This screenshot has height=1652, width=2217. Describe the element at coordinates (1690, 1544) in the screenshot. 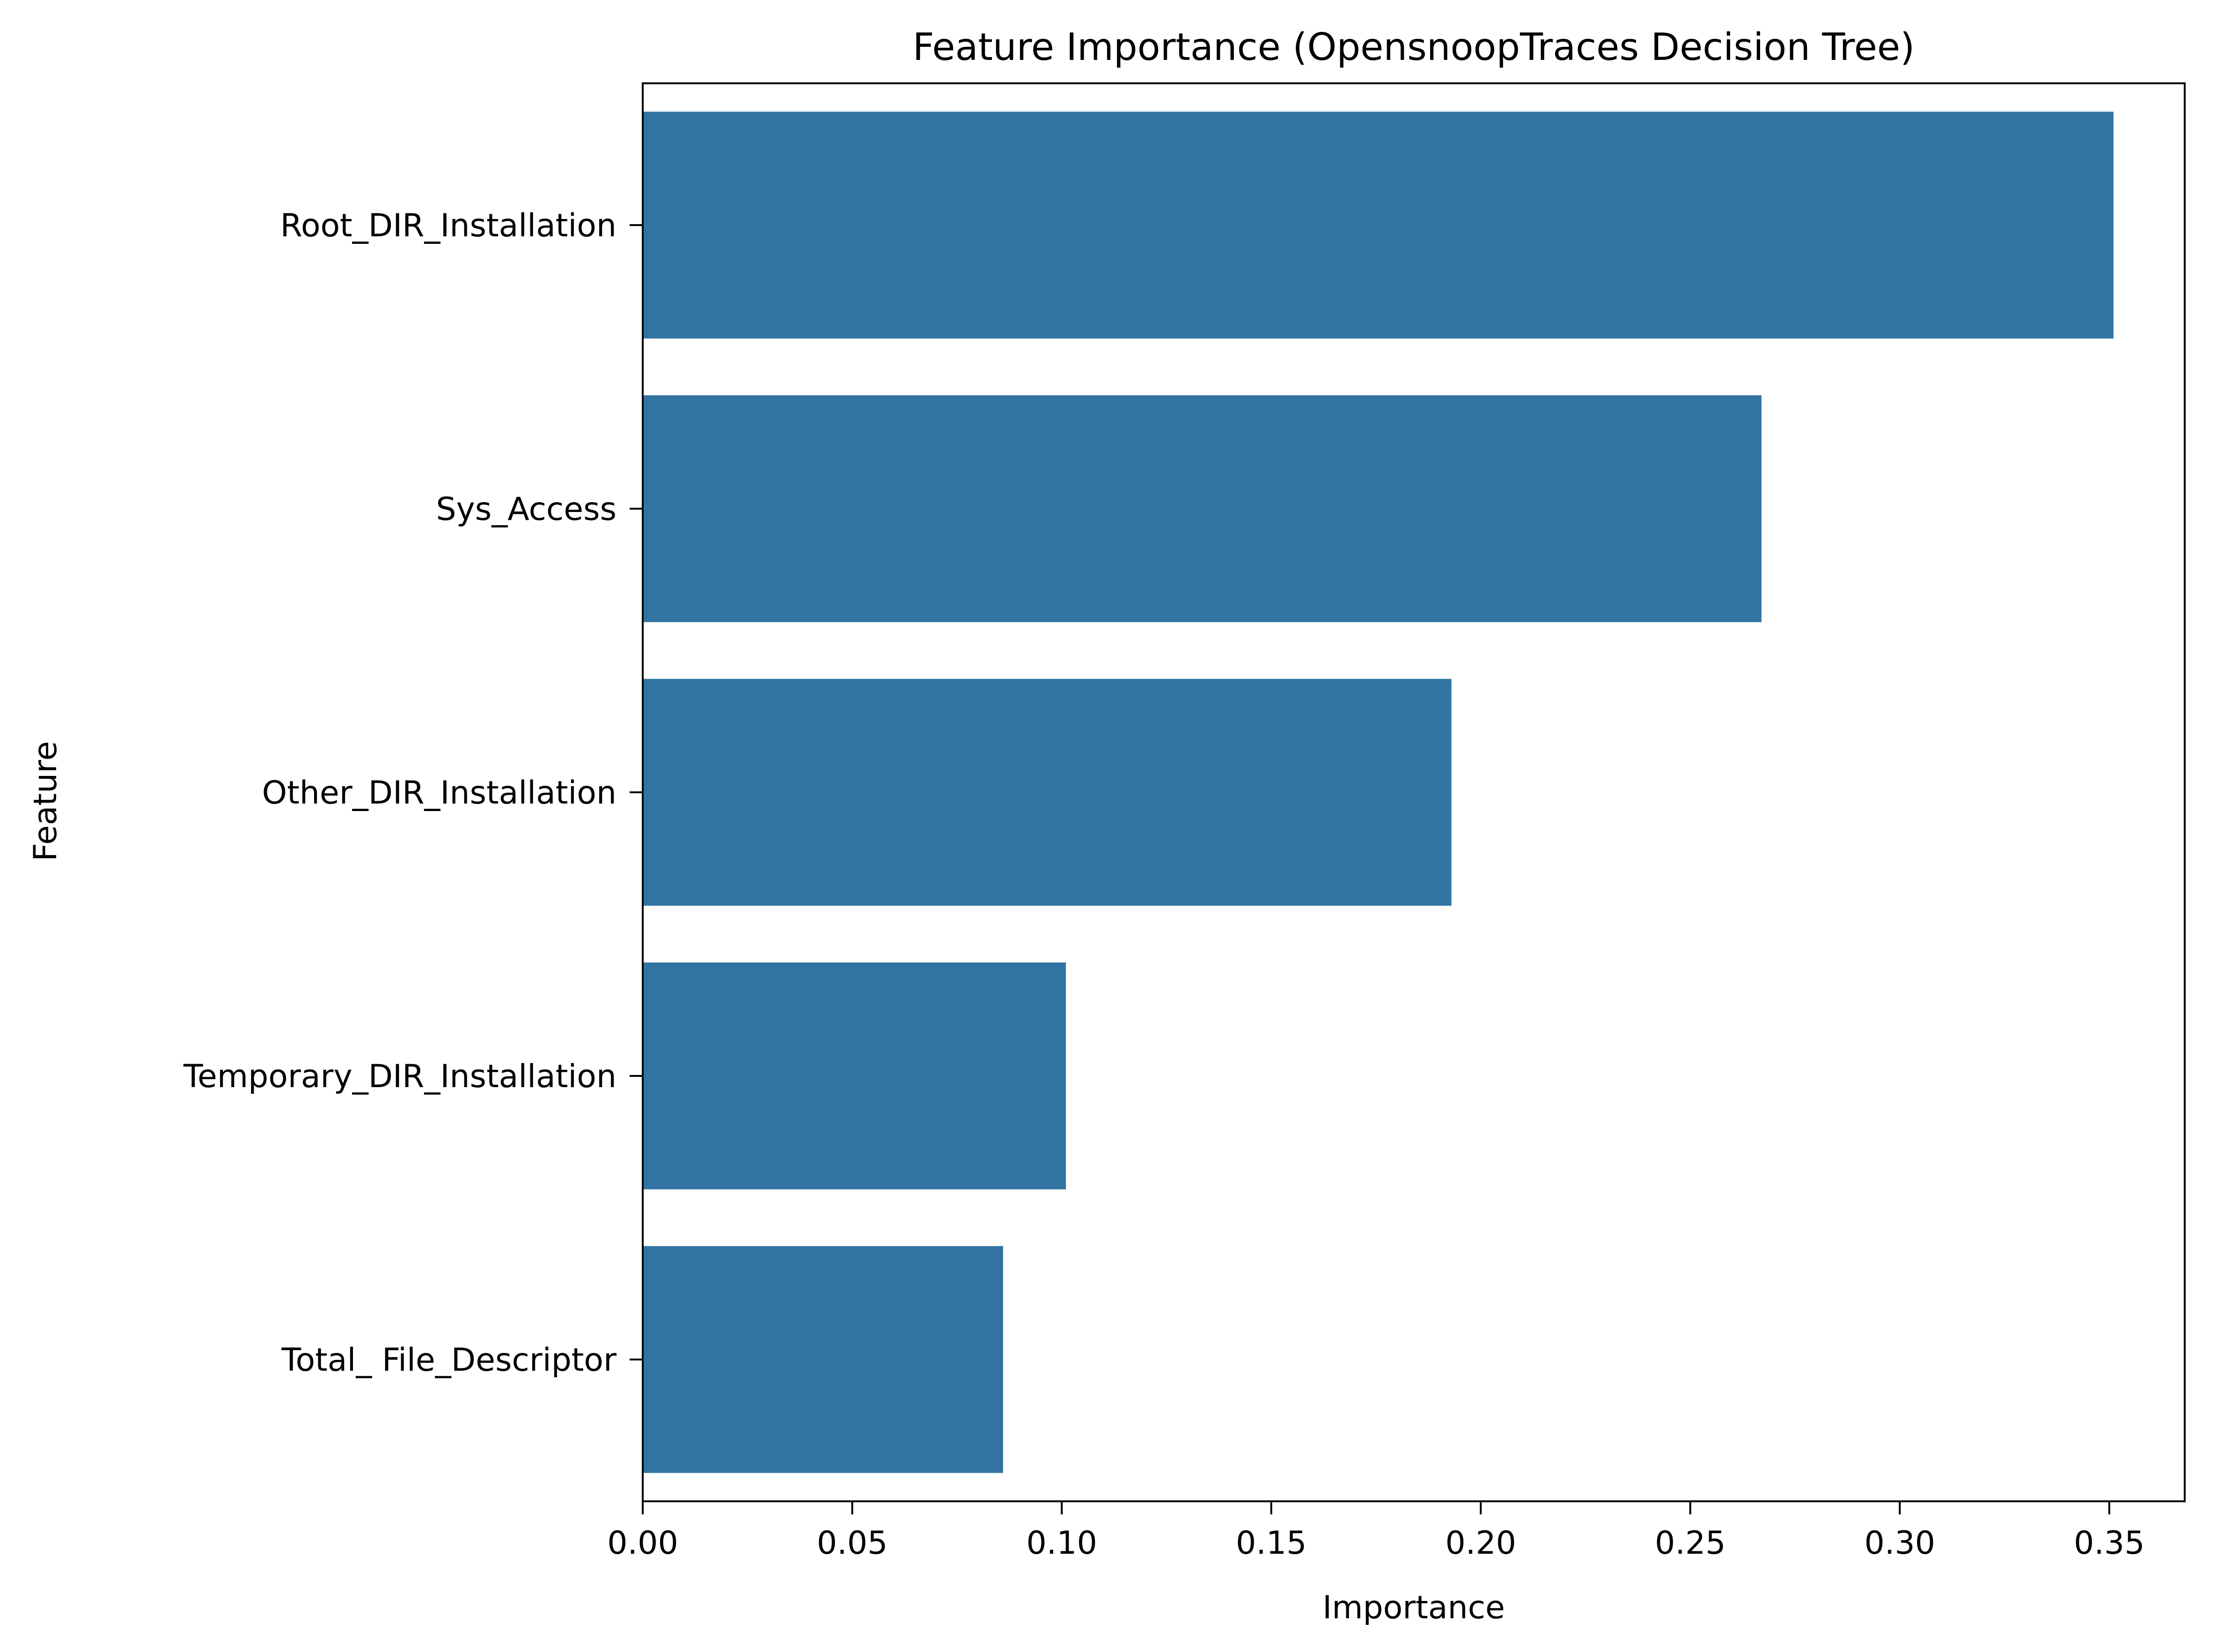

I see `x-tick-label: 0.25` at that location.